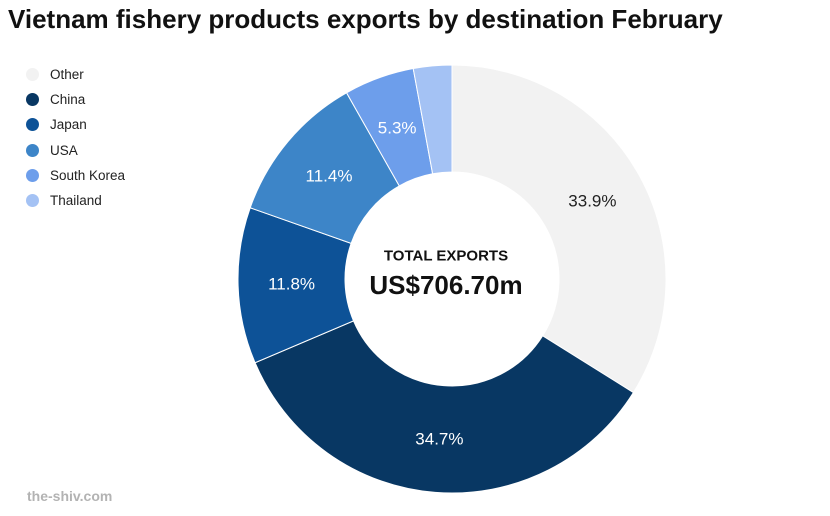 The height and width of the screenshot is (516, 830). What do you see at coordinates (70, 496) in the screenshot?
I see `watermark: the-shiv.com` at bounding box center [70, 496].